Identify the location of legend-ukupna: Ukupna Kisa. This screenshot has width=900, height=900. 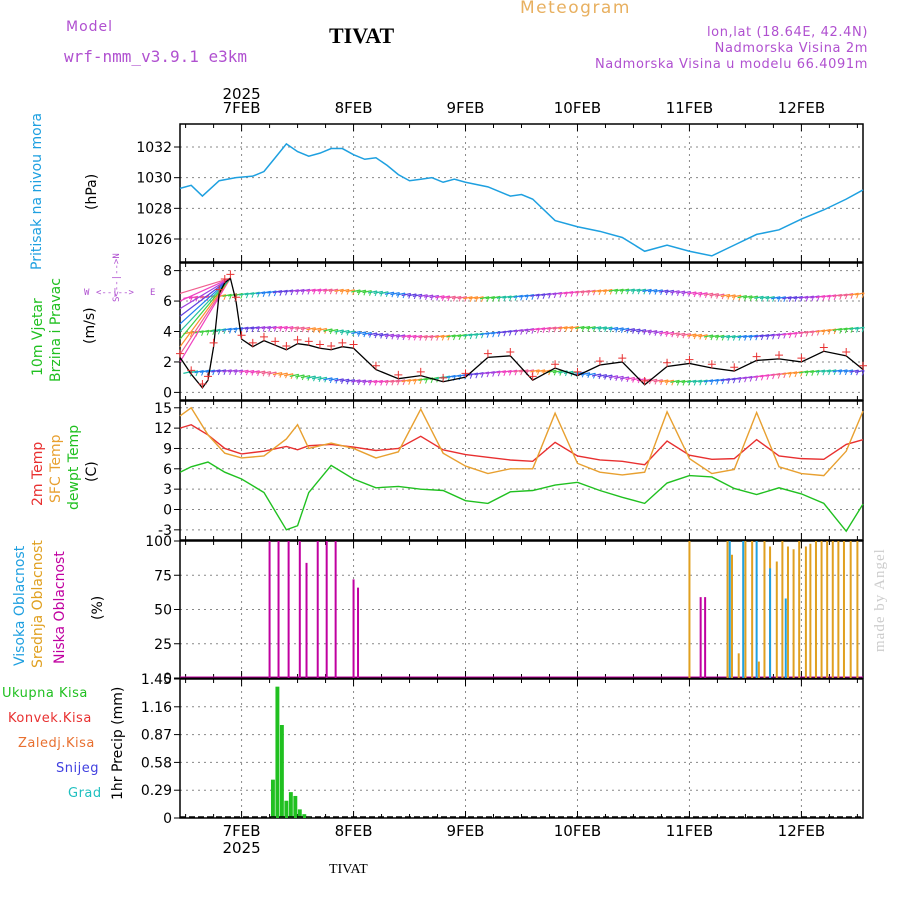
(45, 693).